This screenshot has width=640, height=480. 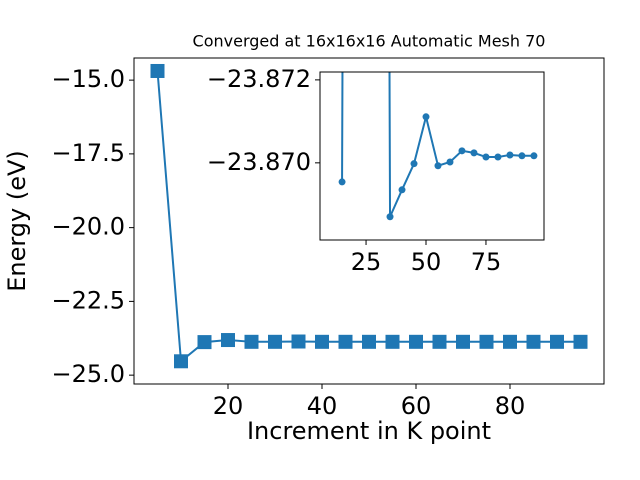 What do you see at coordinates (438, 146) in the screenshot?
I see `series-group` at bounding box center [438, 146].